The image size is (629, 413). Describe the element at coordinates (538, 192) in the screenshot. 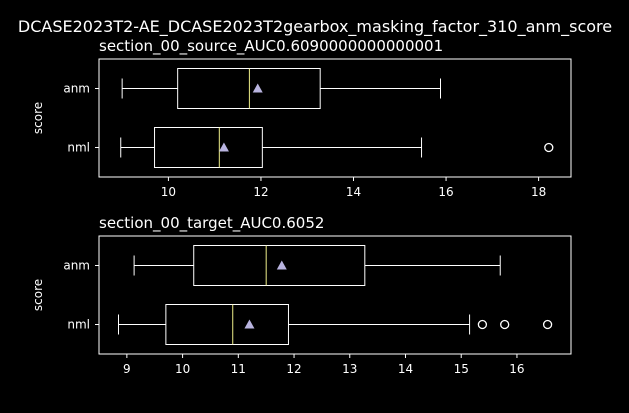

I see `x-tick-label: 18` at that location.